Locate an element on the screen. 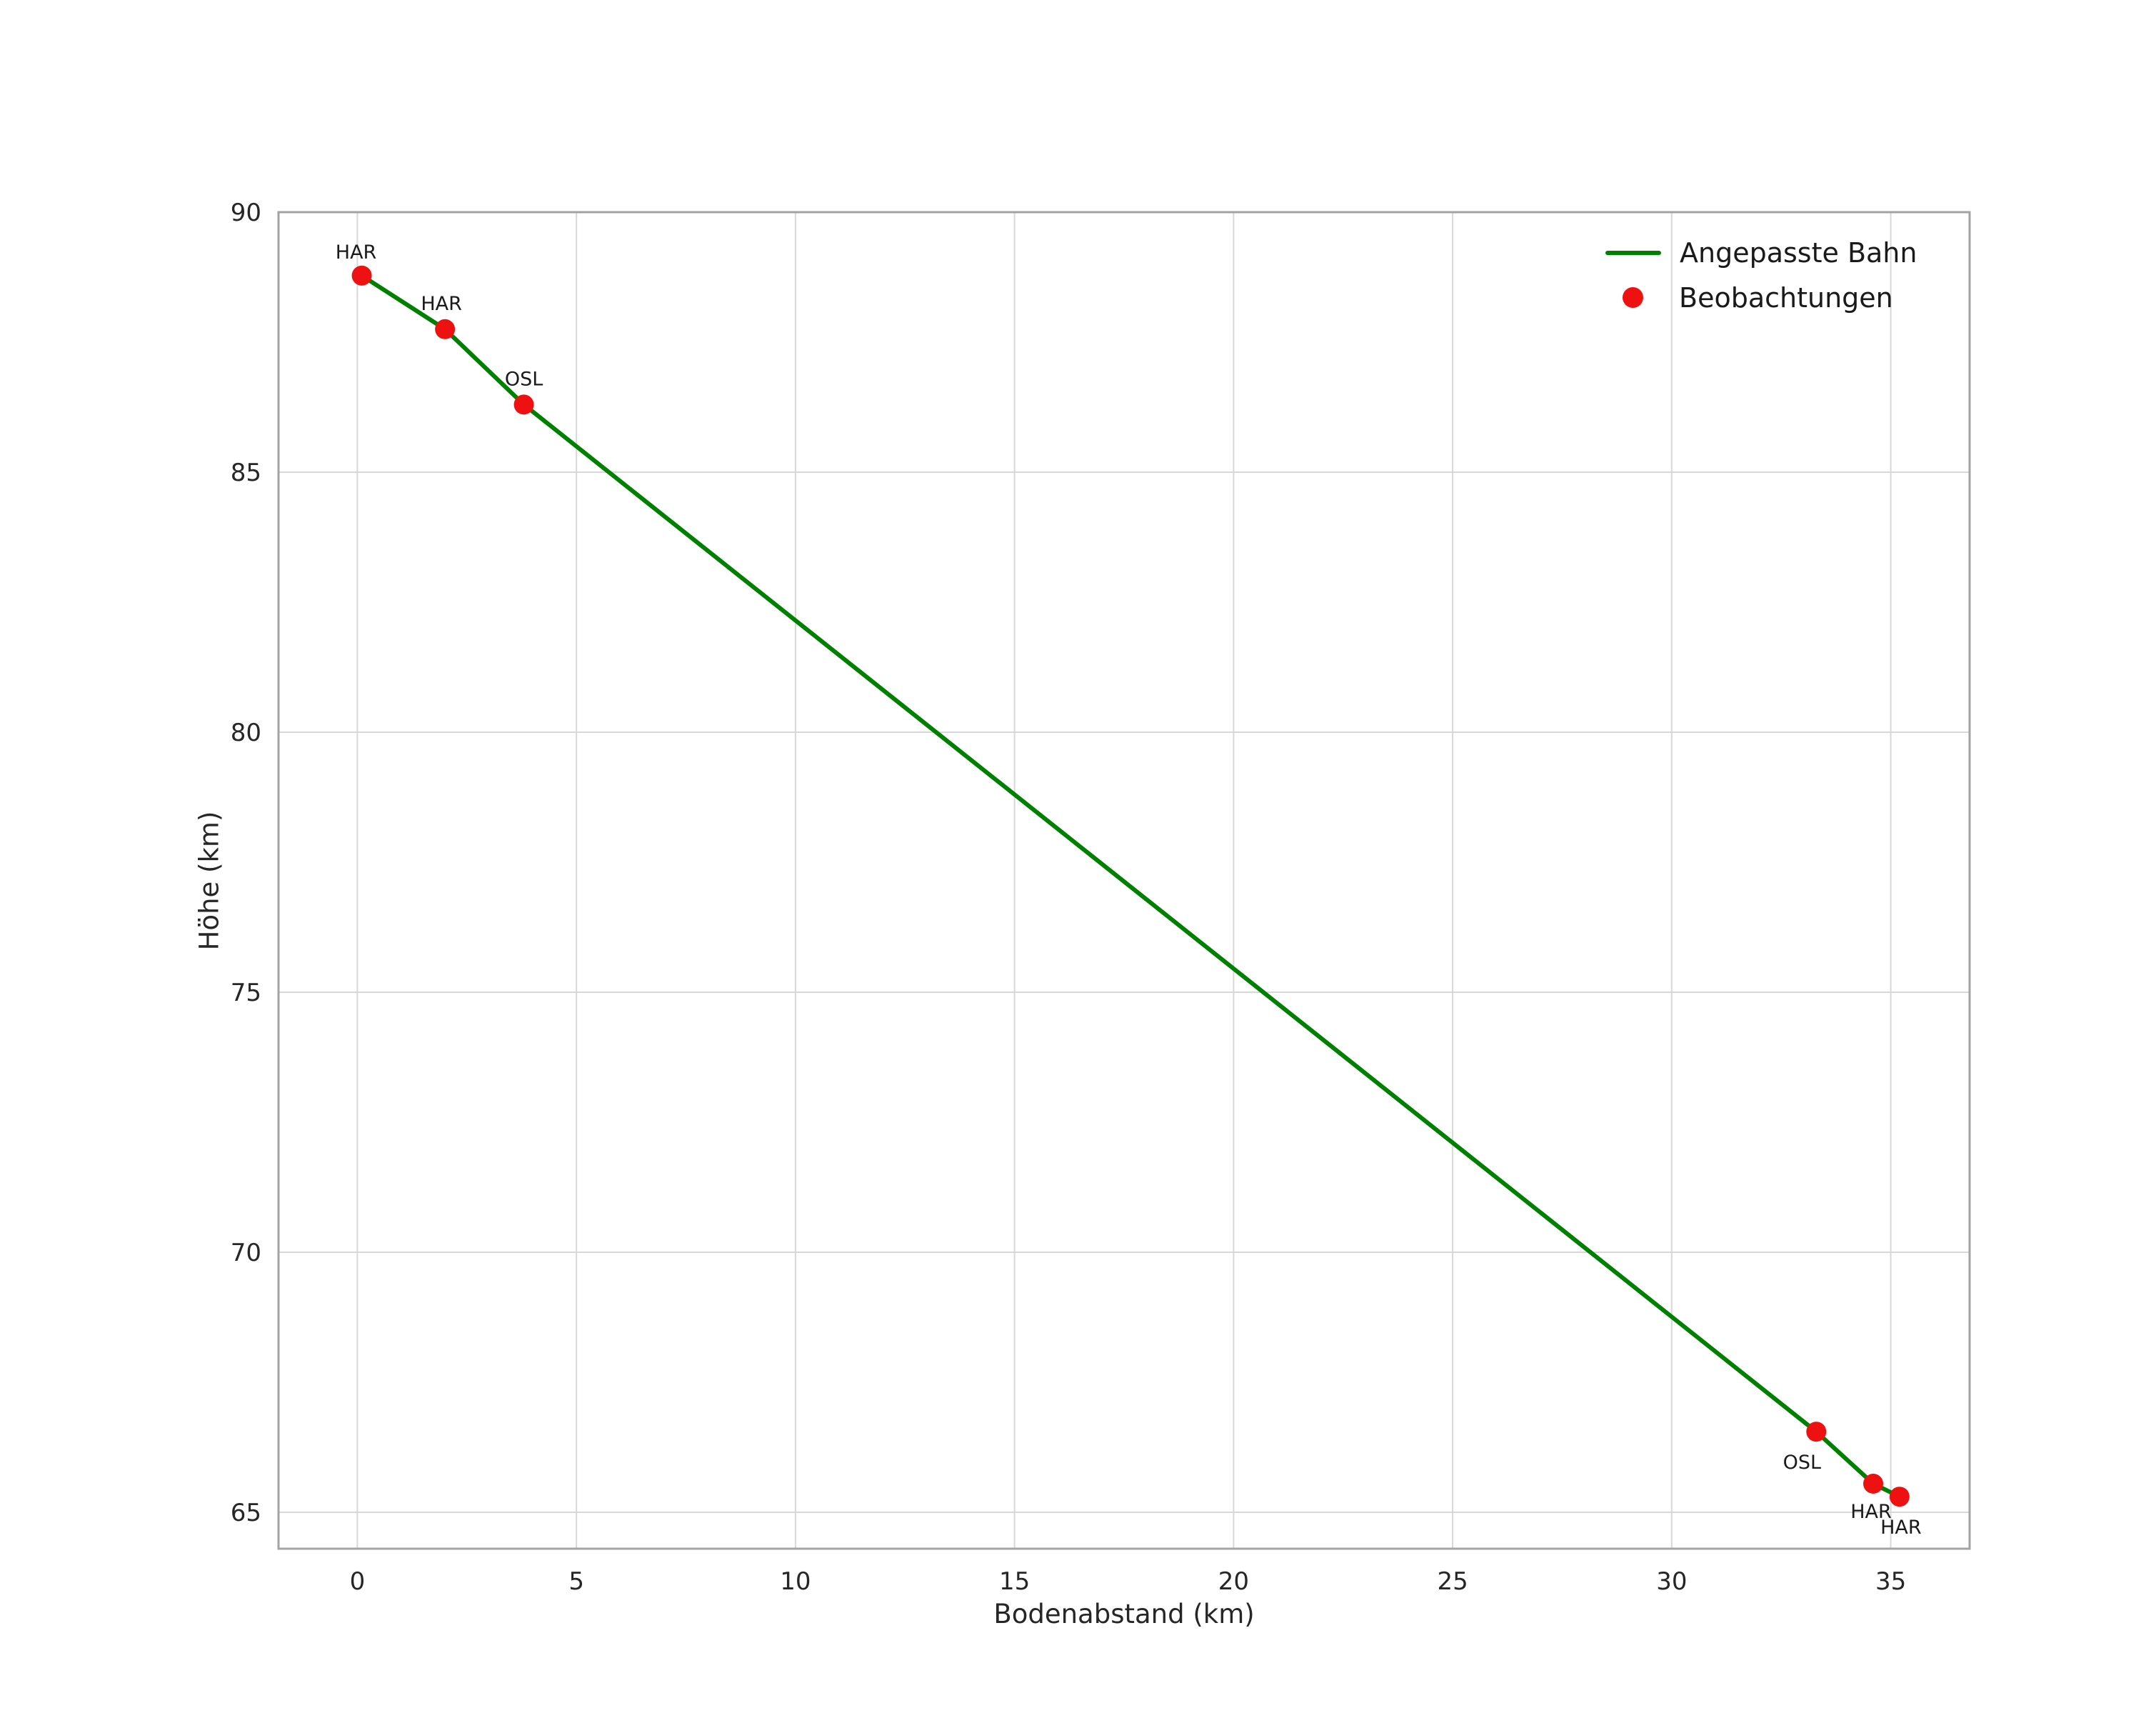 The image size is (2156, 1728). legend-label-line: Angepasste Bahn is located at coordinates (1799, 252).